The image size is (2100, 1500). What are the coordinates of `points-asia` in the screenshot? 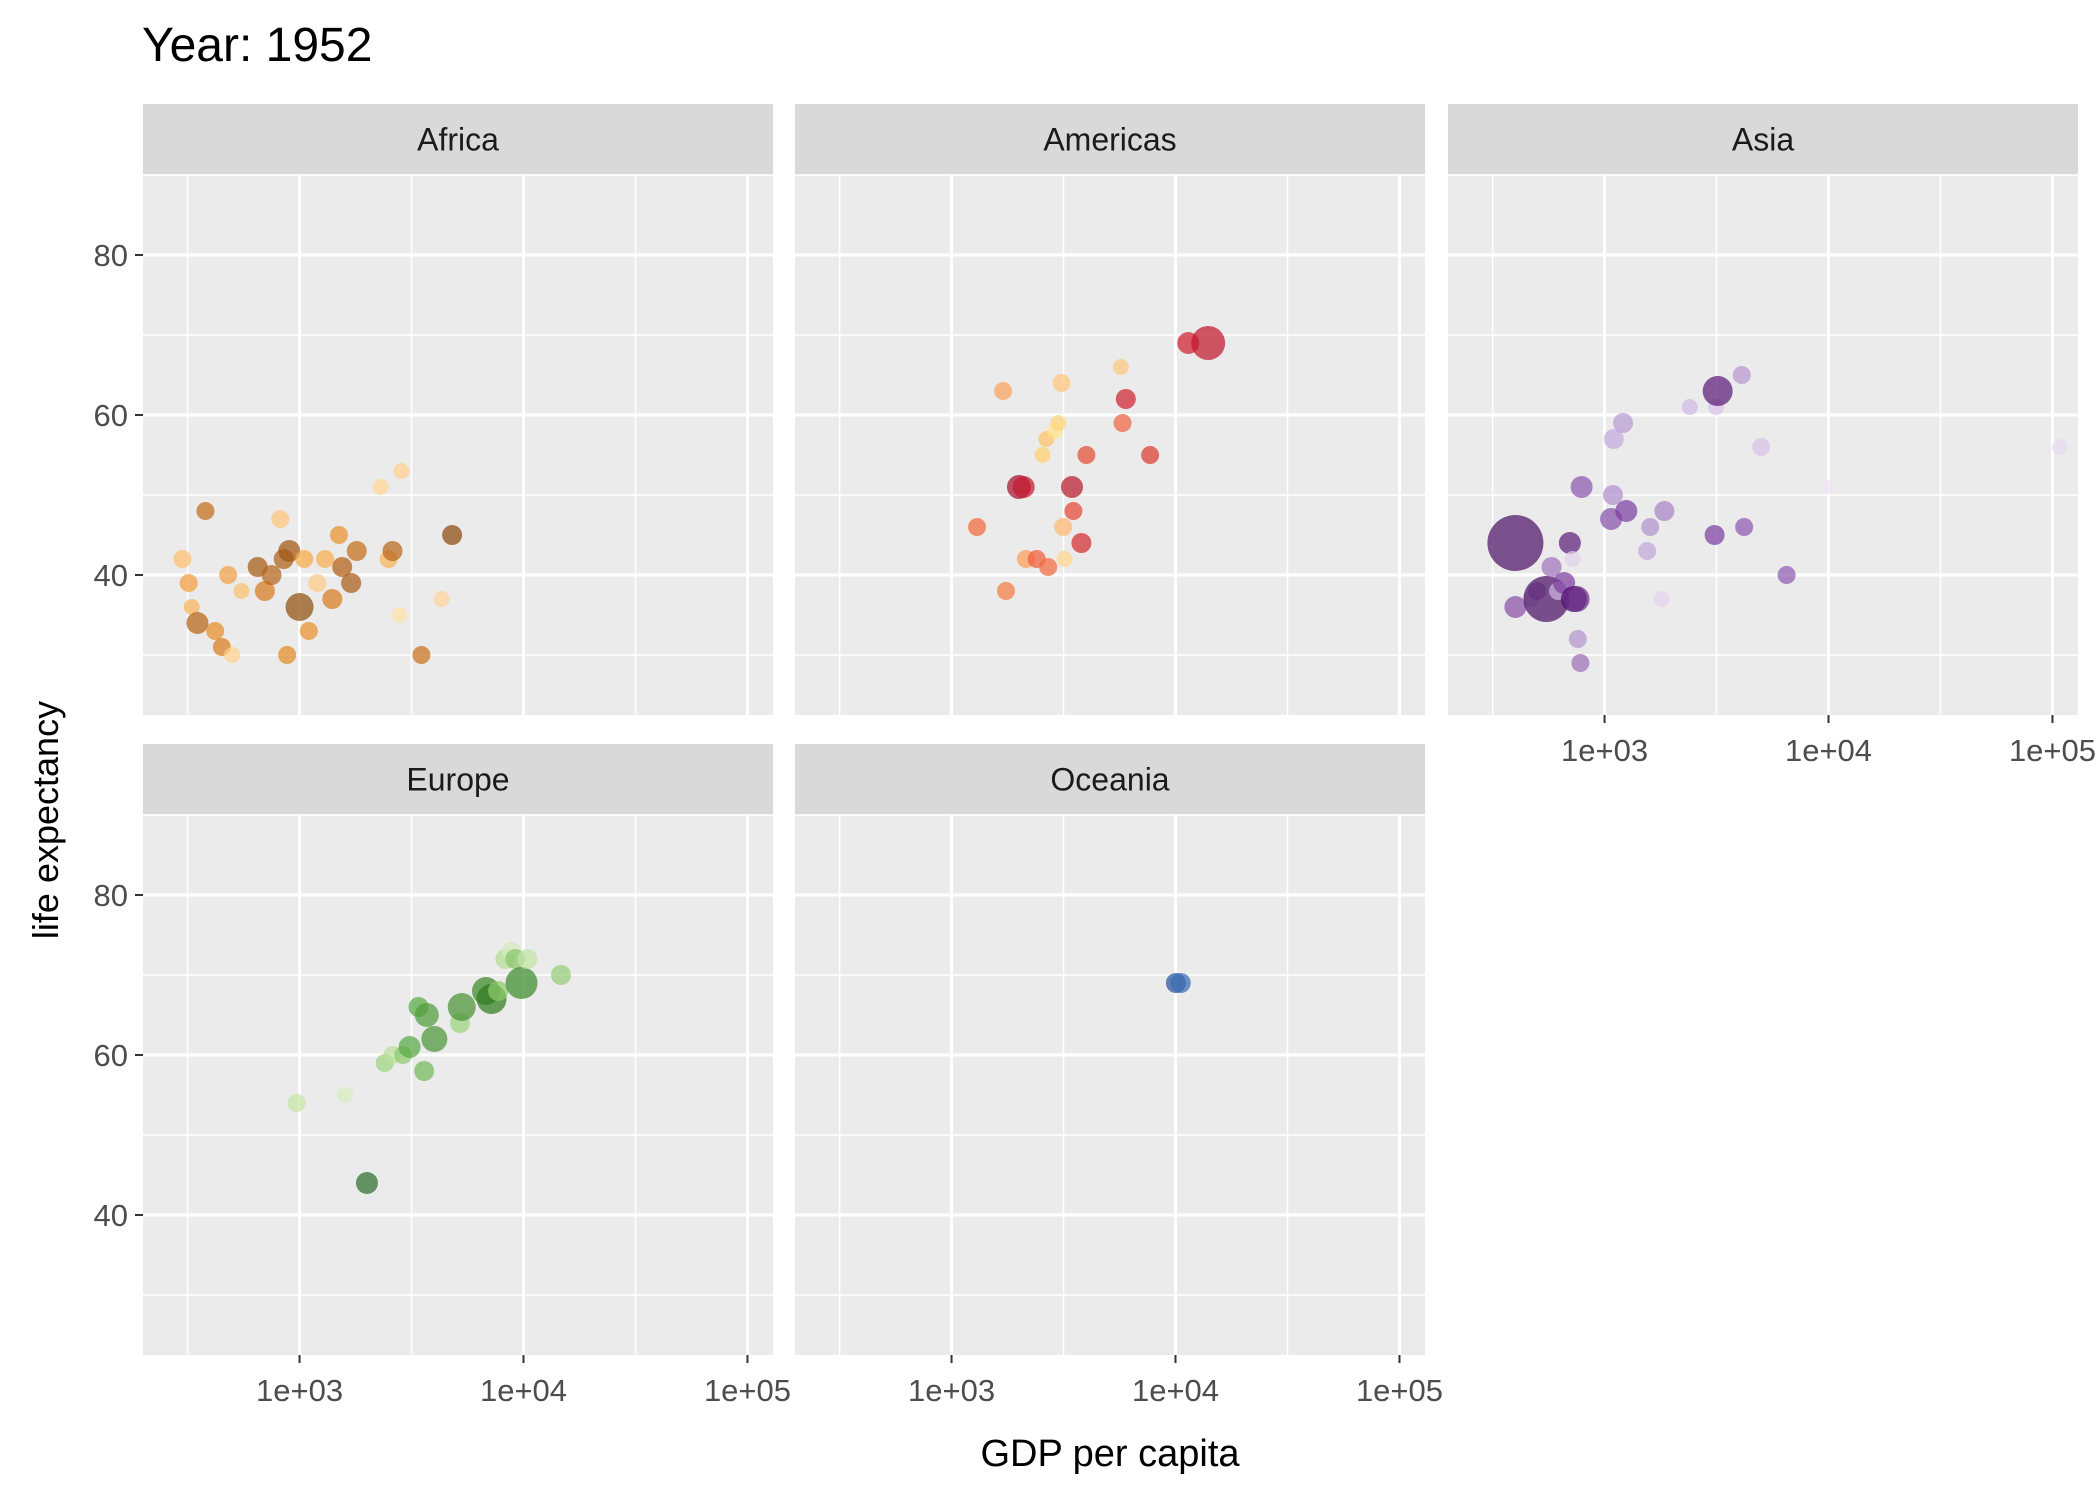 It's located at (1777, 519).